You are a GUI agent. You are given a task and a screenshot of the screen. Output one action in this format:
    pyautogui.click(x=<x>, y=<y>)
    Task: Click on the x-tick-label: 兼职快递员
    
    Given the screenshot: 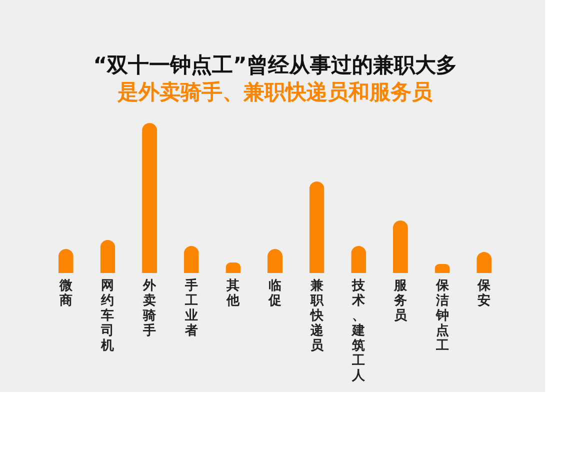 What is the action you would take?
    pyautogui.click(x=316, y=316)
    